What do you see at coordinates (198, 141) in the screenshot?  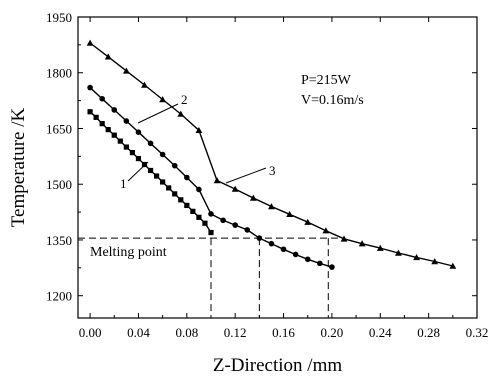 I see `curve-label-leaders: 1 2 3` at bounding box center [198, 141].